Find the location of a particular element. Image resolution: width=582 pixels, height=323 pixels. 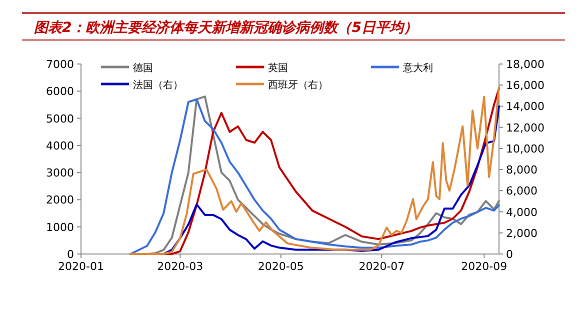

y2-tick-label: 0 is located at coordinates (509, 254).